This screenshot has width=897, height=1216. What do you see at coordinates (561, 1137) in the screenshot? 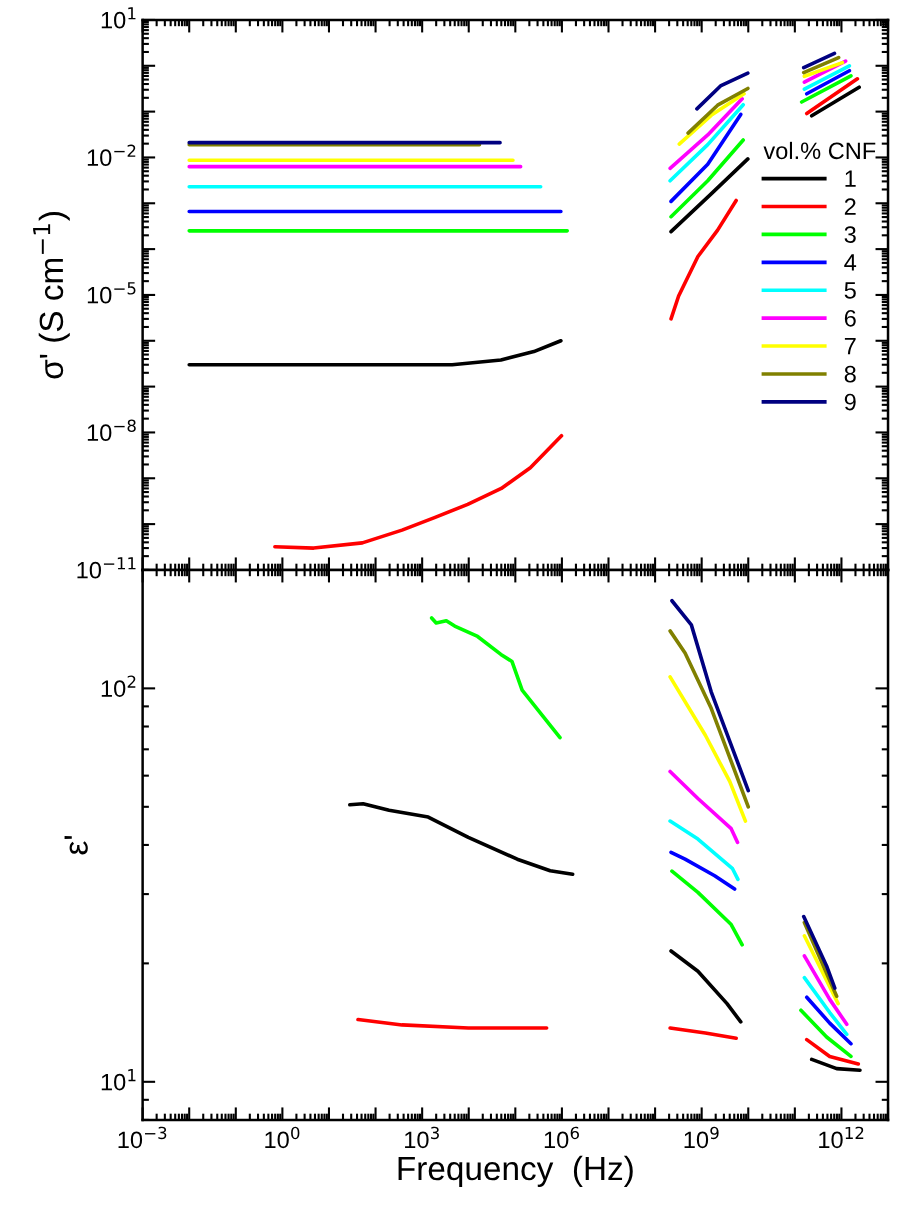
I see `x-tick-label: 10$^{6}$` at bounding box center [561, 1137].